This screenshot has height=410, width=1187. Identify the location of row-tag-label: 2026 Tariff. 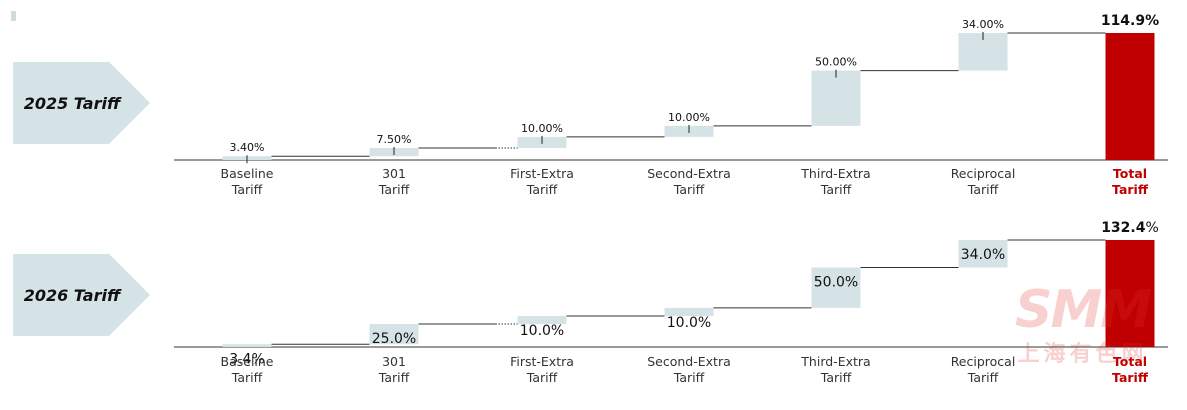
(72, 295).